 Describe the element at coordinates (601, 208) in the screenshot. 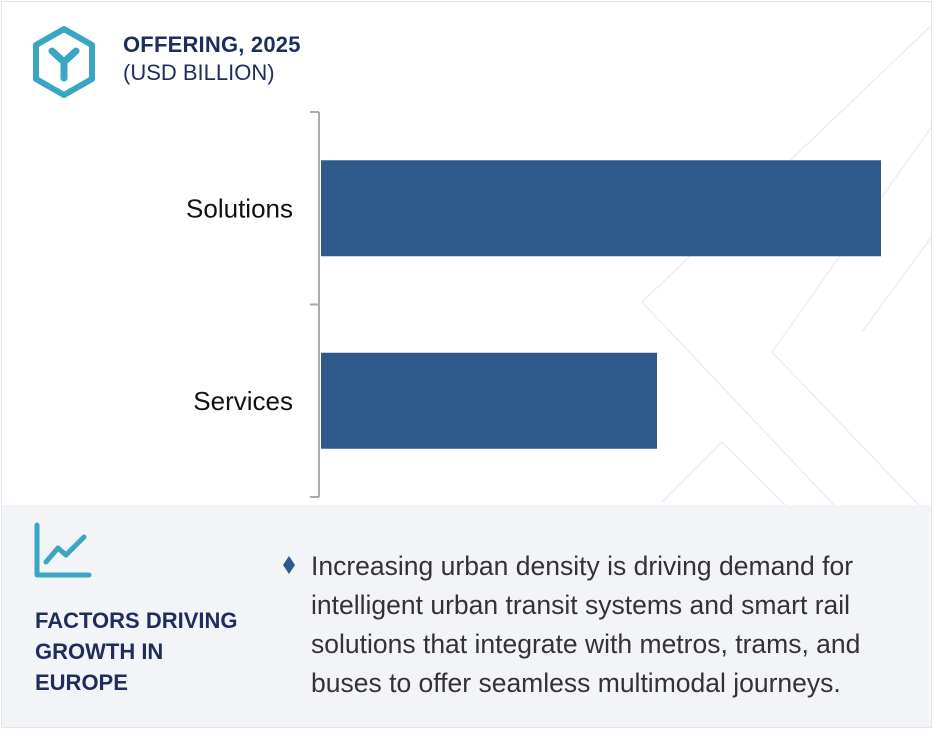

I see `bar-solutions` at that location.